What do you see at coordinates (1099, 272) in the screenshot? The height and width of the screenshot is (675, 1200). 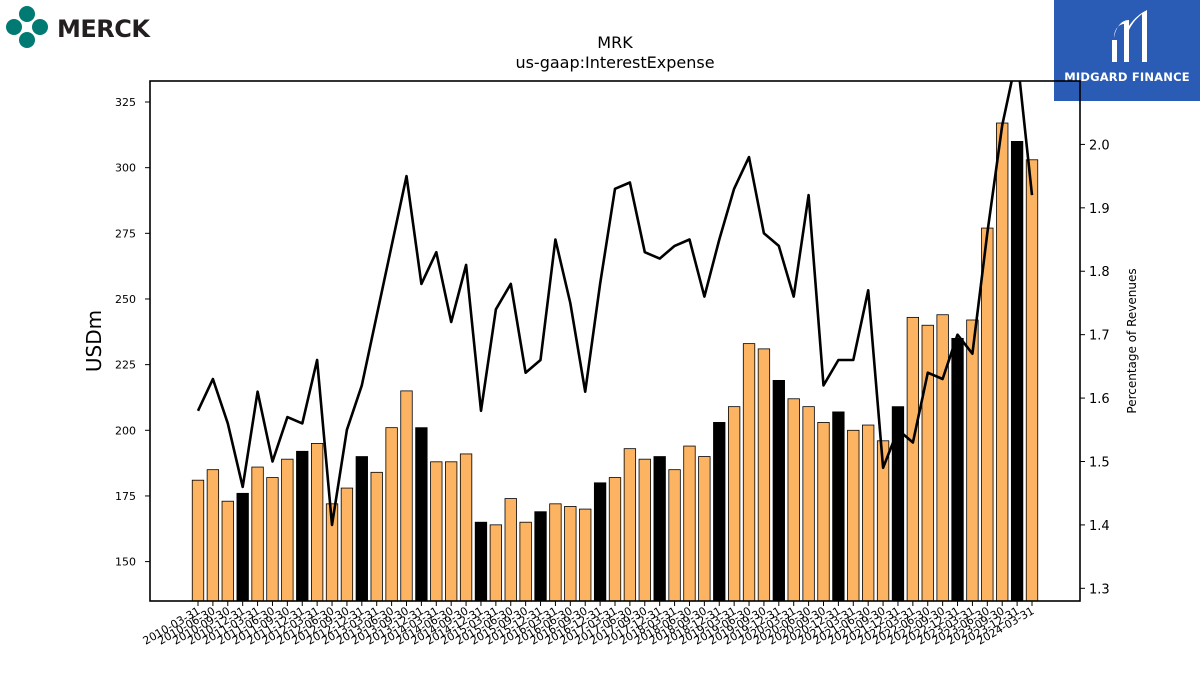 I see `y2-tick-label: 1.8` at bounding box center [1099, 272].